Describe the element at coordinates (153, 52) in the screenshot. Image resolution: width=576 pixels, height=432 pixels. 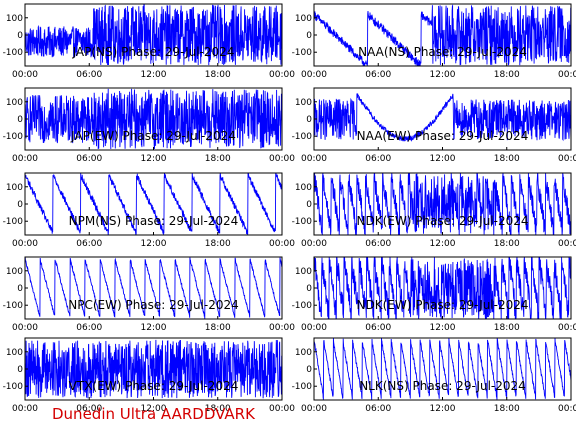
I see `panel-title: JAP(NS) Phase: 29-Jul-2024` at that location.